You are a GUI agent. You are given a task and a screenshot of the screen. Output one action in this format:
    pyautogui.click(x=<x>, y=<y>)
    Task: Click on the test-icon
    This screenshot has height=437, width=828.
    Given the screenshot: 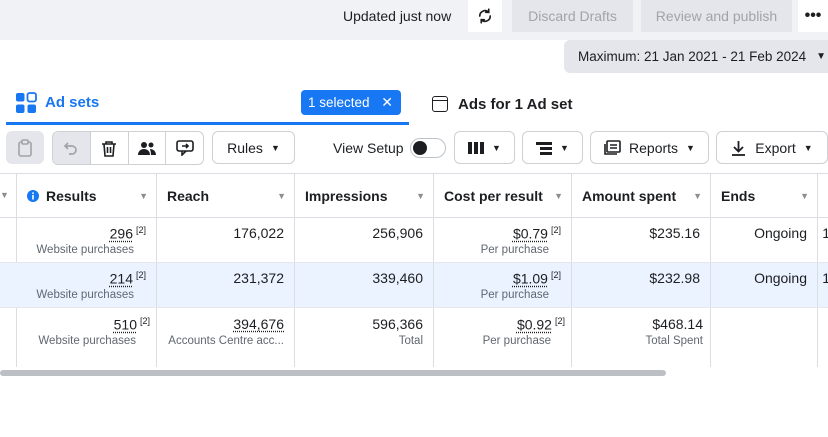 What is the action you would take?
    pyautogui.click(x=184, y=148)
    